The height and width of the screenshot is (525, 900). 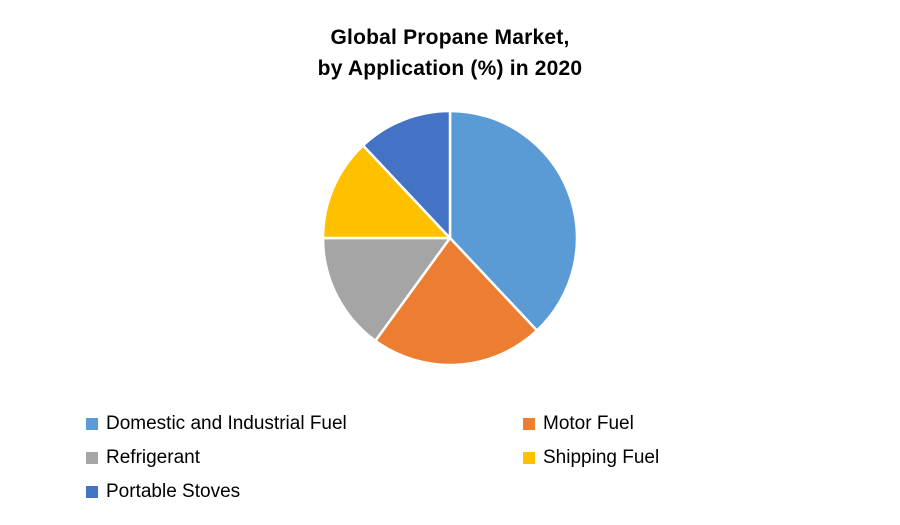 I want to click on legend-item-shipping-fuel: Shipping Fuel, so click(x=689, y=458).